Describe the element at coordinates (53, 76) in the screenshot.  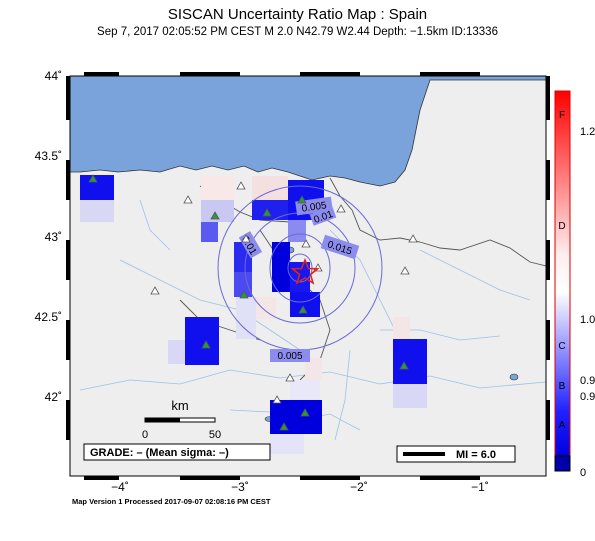
I see `lat-label: 44˚` at that location.